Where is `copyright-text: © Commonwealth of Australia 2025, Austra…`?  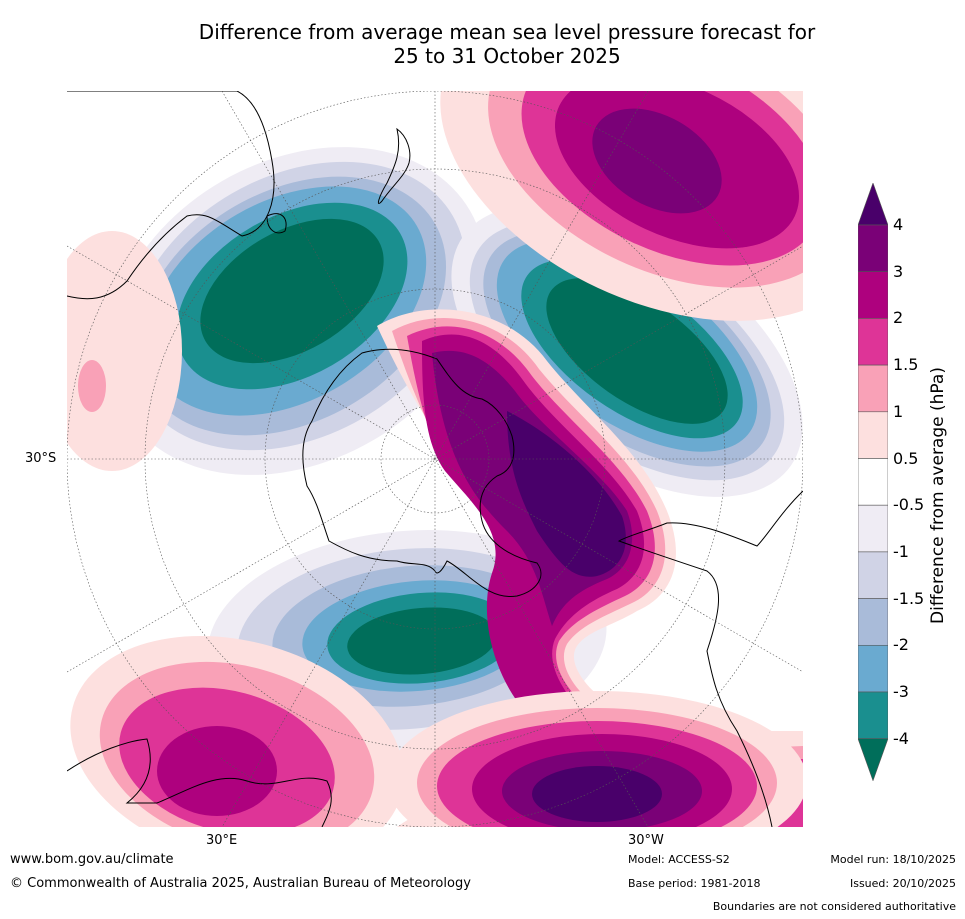 copyright-text: © Commonwealth of Australia 2025, Austra… is located at coordinates (240, 883).